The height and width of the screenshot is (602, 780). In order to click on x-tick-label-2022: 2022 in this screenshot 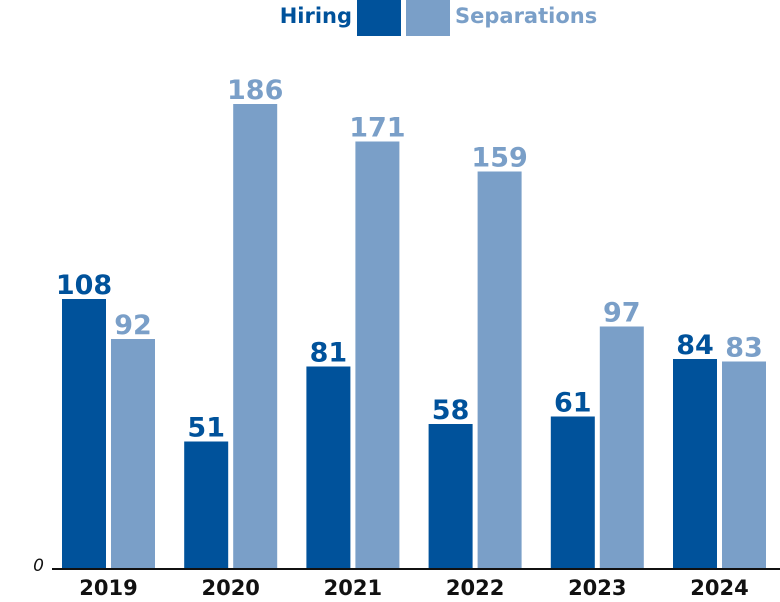, I will do `click(475, 588)`.